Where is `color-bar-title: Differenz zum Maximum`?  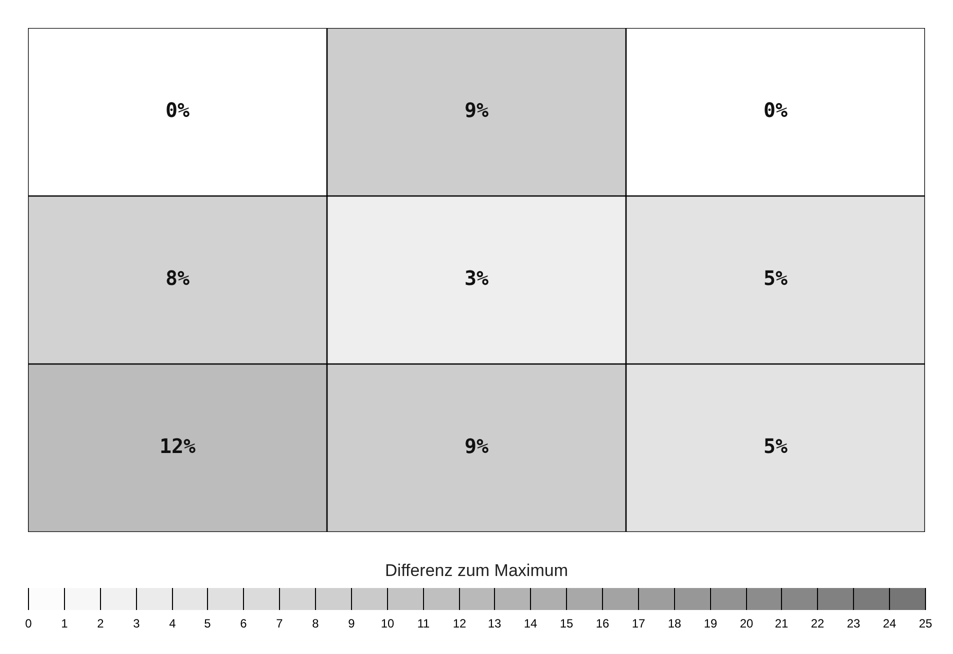
color-bar-title: Differenz zum Maximum is located at coordinates (476, 570).